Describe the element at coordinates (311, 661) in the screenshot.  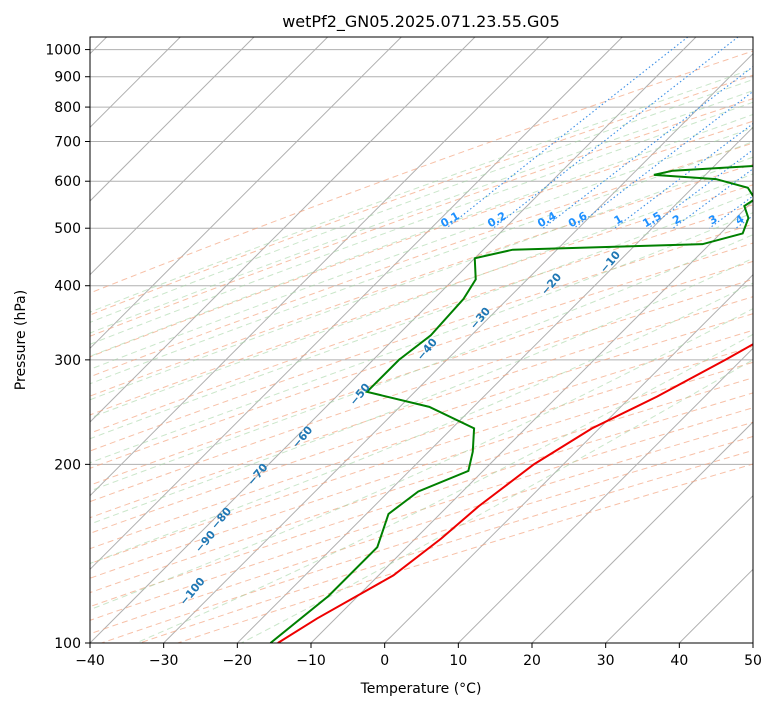
I see `x-tick-label: −10` at that location.